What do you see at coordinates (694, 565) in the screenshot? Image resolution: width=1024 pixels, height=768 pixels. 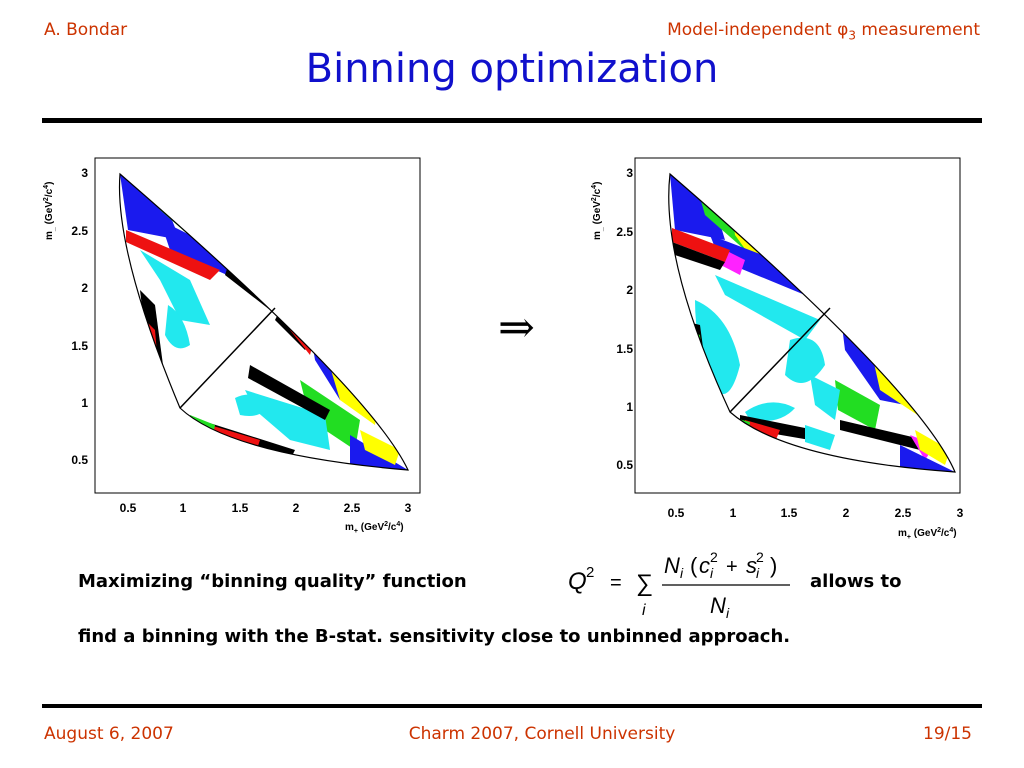 I see `formula-paren-open: (` at bounding box center [694, 565].